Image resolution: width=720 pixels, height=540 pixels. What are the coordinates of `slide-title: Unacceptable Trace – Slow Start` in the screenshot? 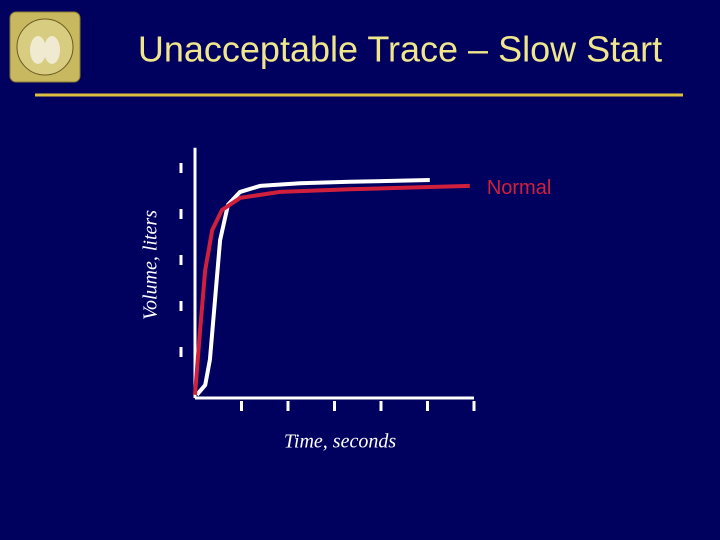 It's located at (400, 49).